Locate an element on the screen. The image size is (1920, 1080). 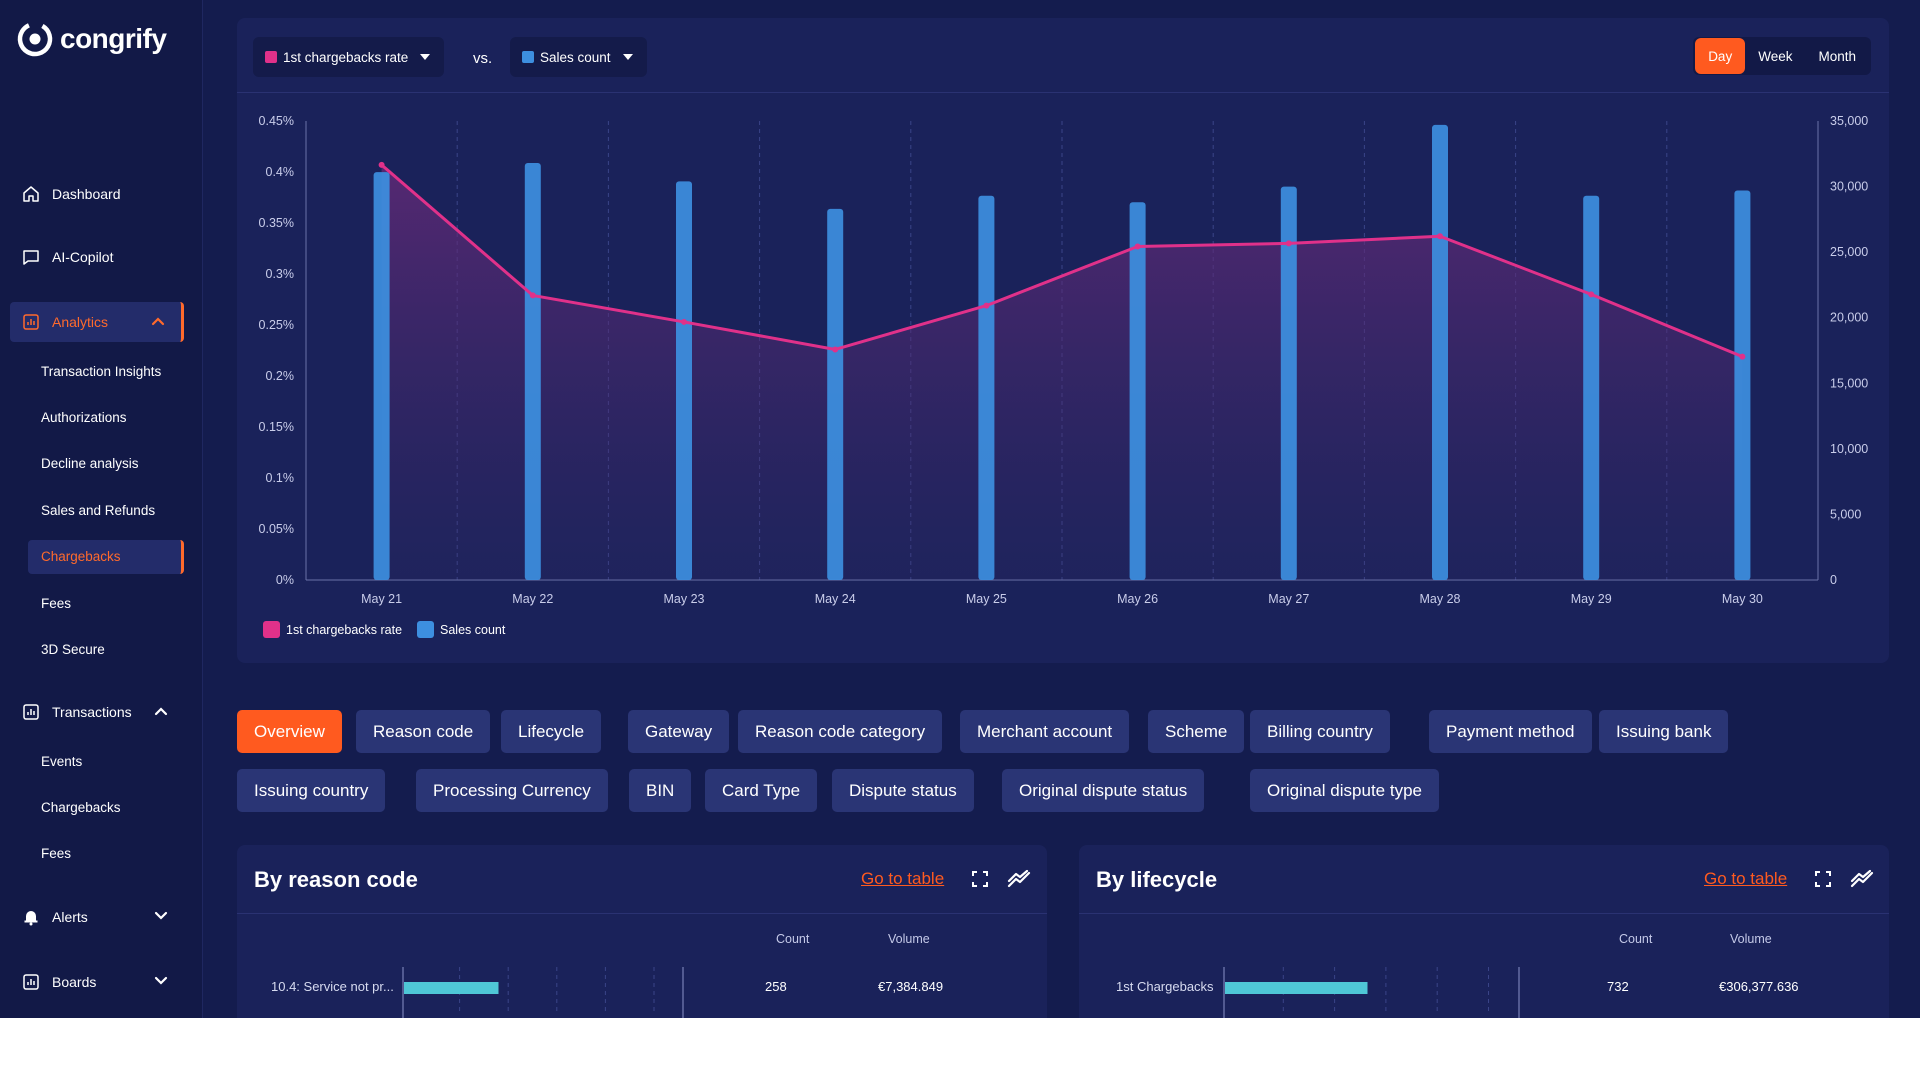
row-count: 258 is located at coordinates (776, 986).